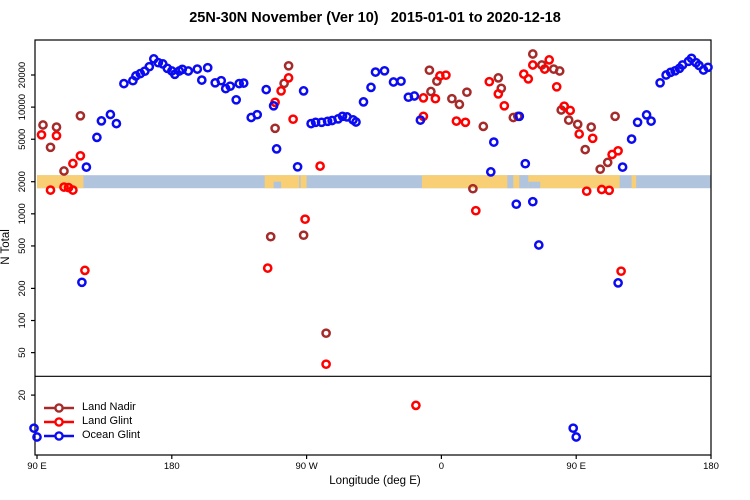 The width and height of the screenshot is (750, 500). Describe the element at coordinates (22, 213) in the screenshot. I see `y-tick-label: 1000` at that location.